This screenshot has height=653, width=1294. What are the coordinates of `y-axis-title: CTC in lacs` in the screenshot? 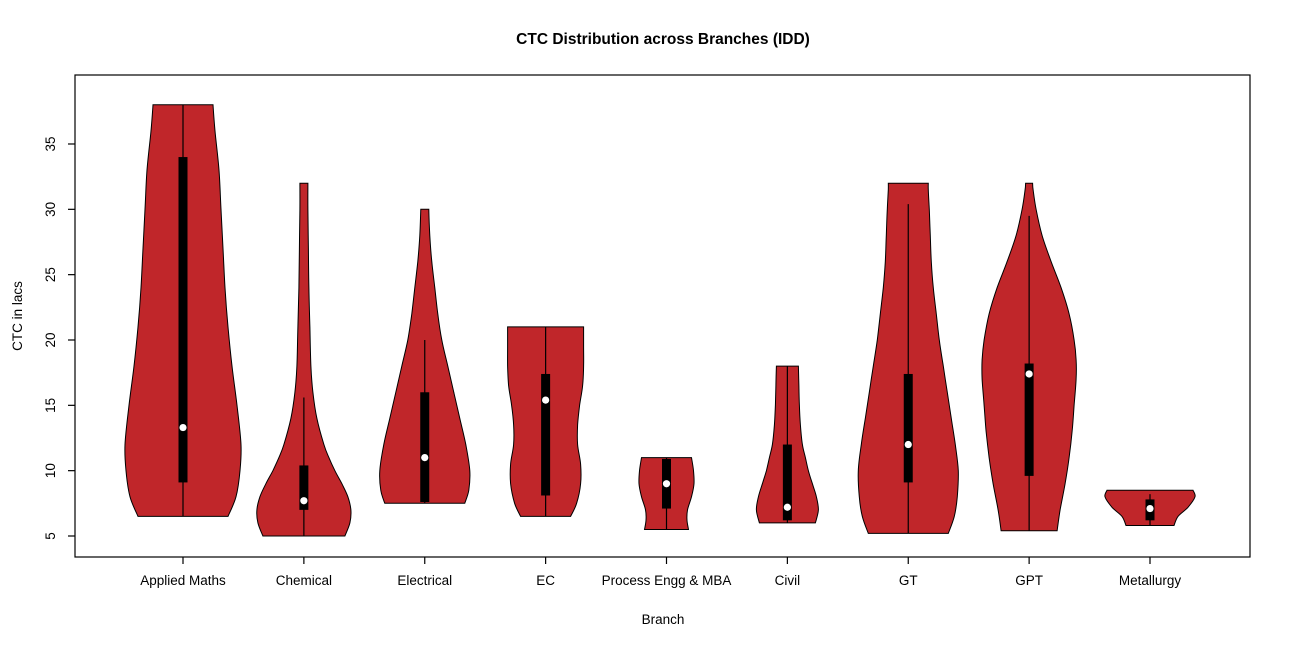 It's located at (17, 316).